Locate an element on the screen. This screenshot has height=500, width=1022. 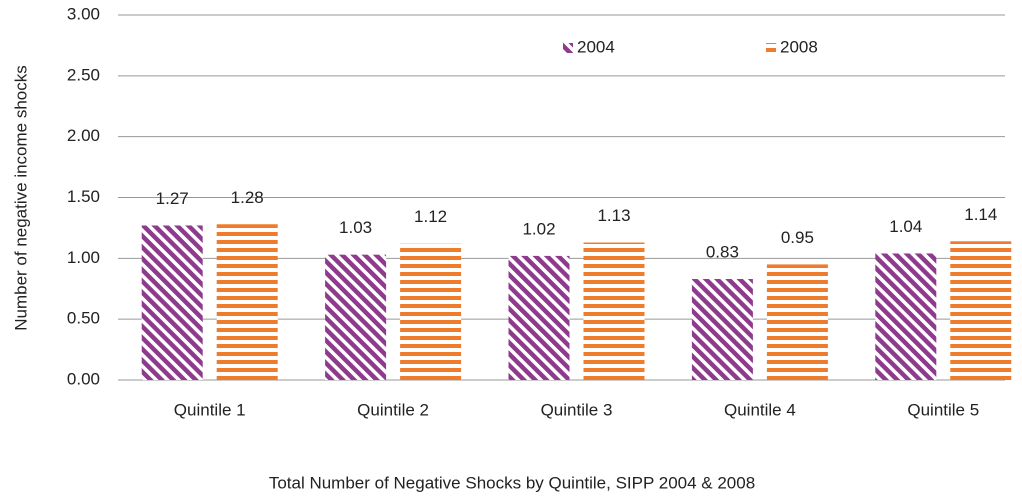
legend-label: 2004 is located at coordinates (596, 46).